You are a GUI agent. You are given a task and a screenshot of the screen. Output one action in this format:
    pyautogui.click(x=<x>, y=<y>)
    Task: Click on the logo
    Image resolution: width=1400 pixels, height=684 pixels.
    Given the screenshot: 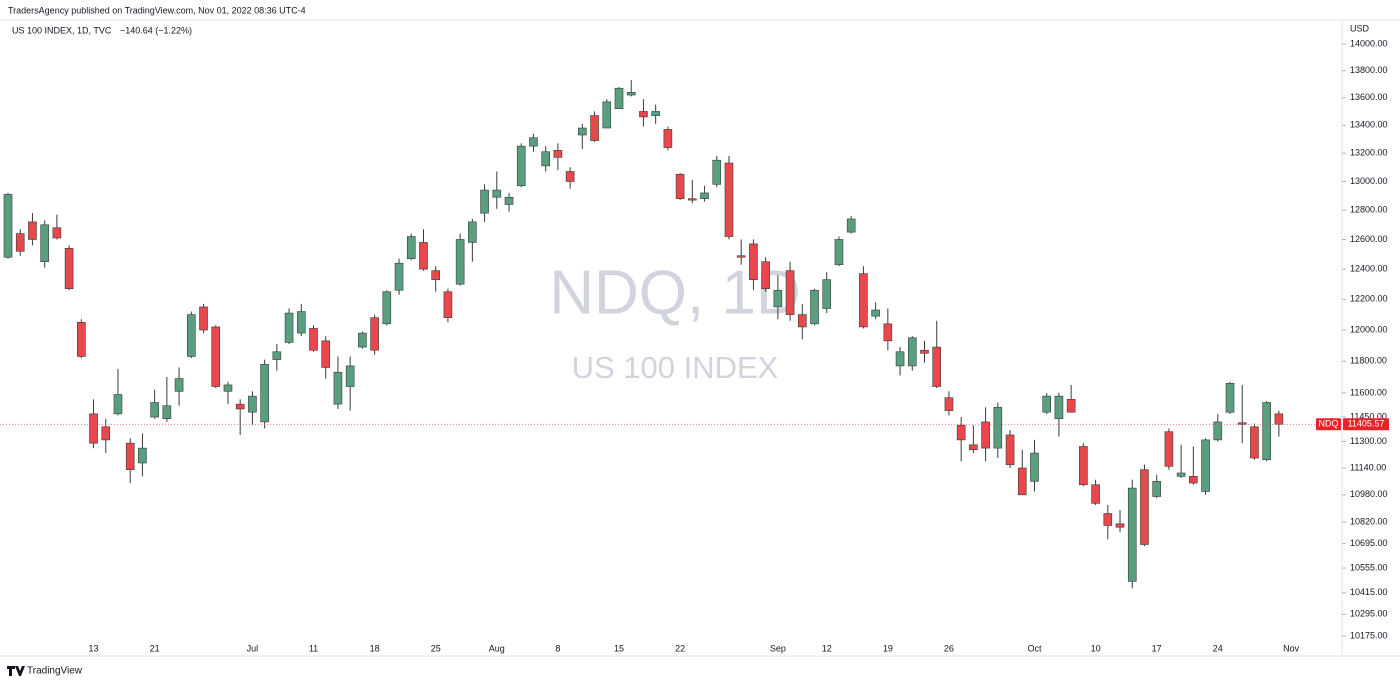 What is the action you would take?
    pyautogui.click(x=16, y=671)
    